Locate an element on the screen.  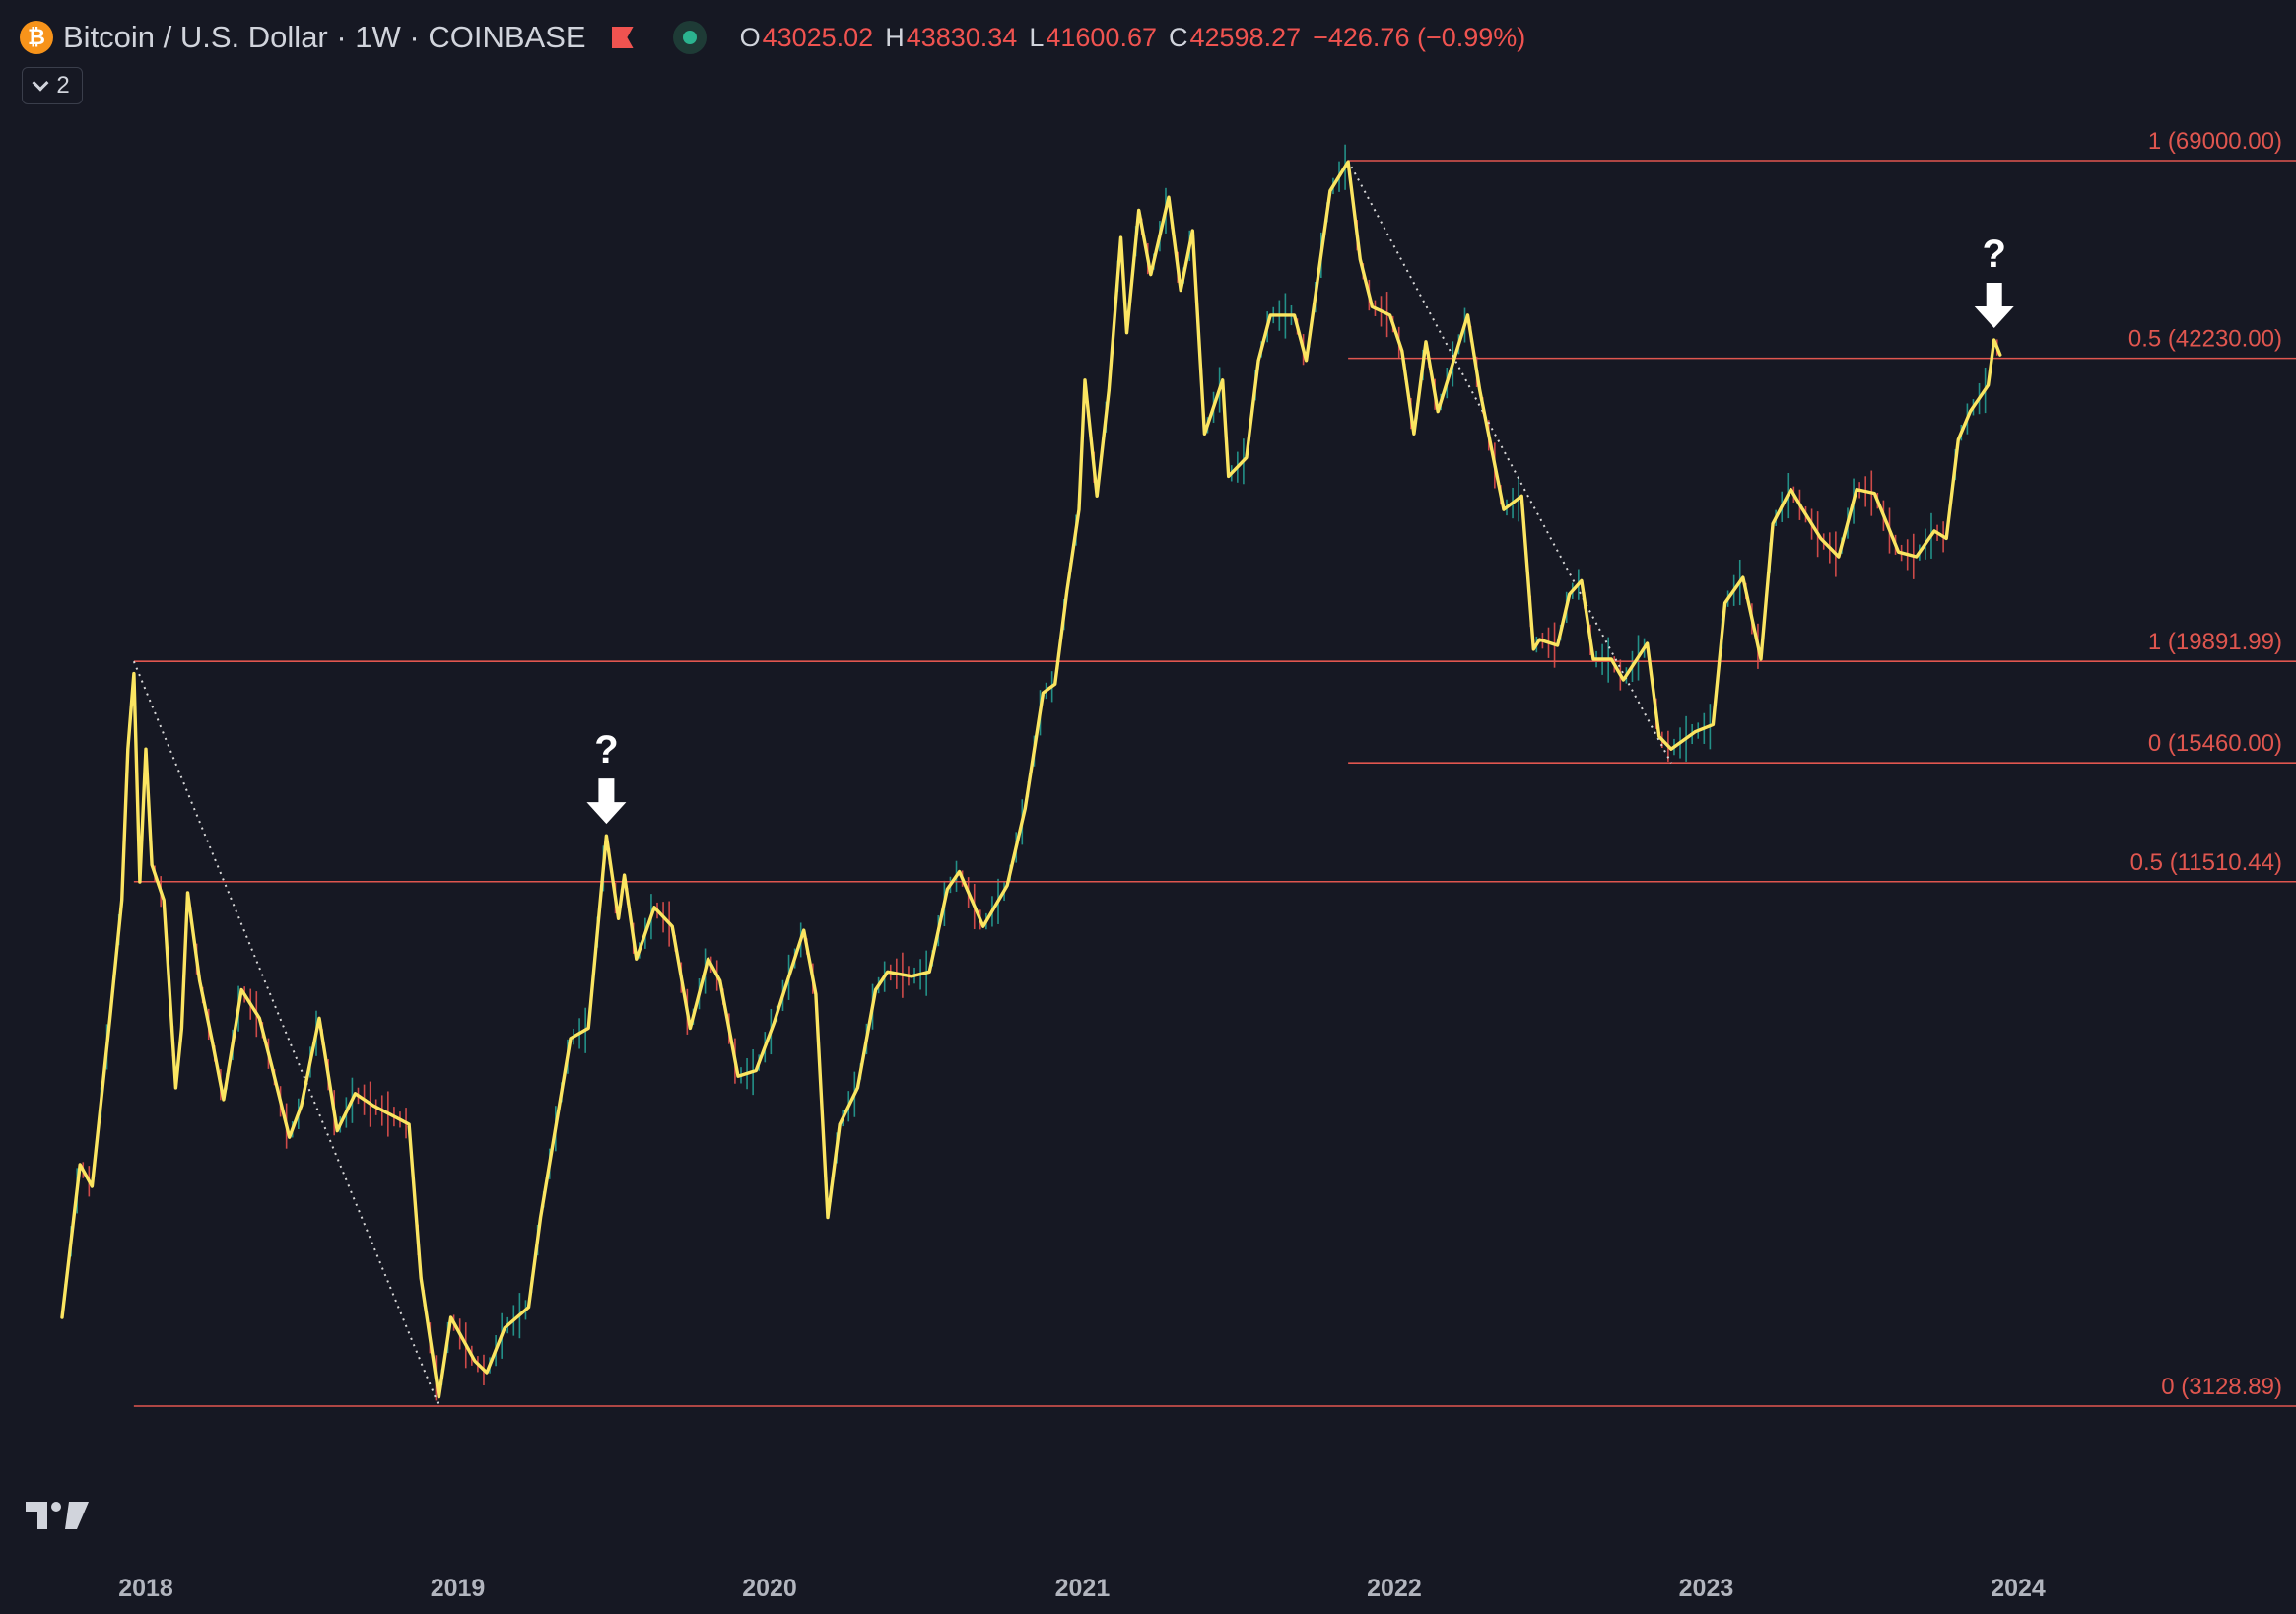
fib-level-label: 0.5 (11510.44) is located at coordinates (2206, 862).